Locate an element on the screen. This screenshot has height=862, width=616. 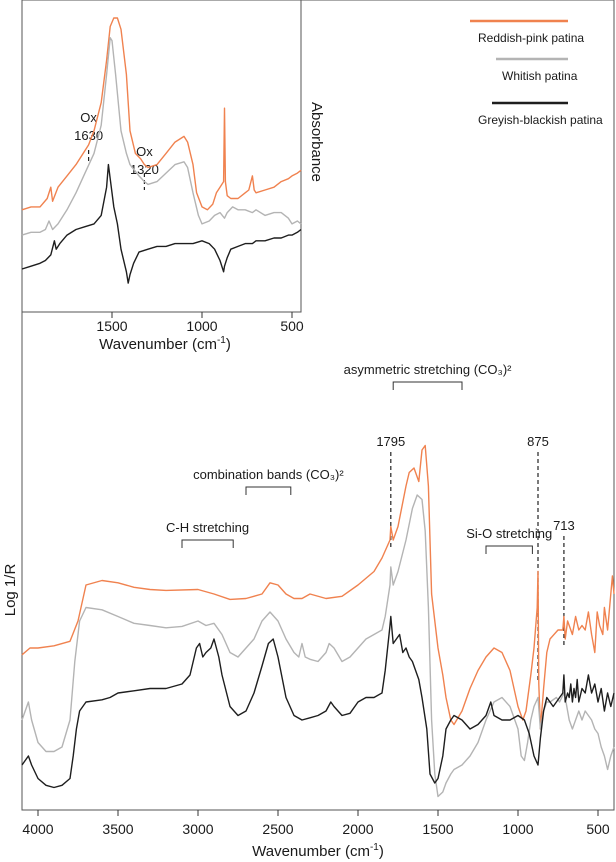
main-x-tick-label-2000: 2000 is located at coordinates (357, 829).